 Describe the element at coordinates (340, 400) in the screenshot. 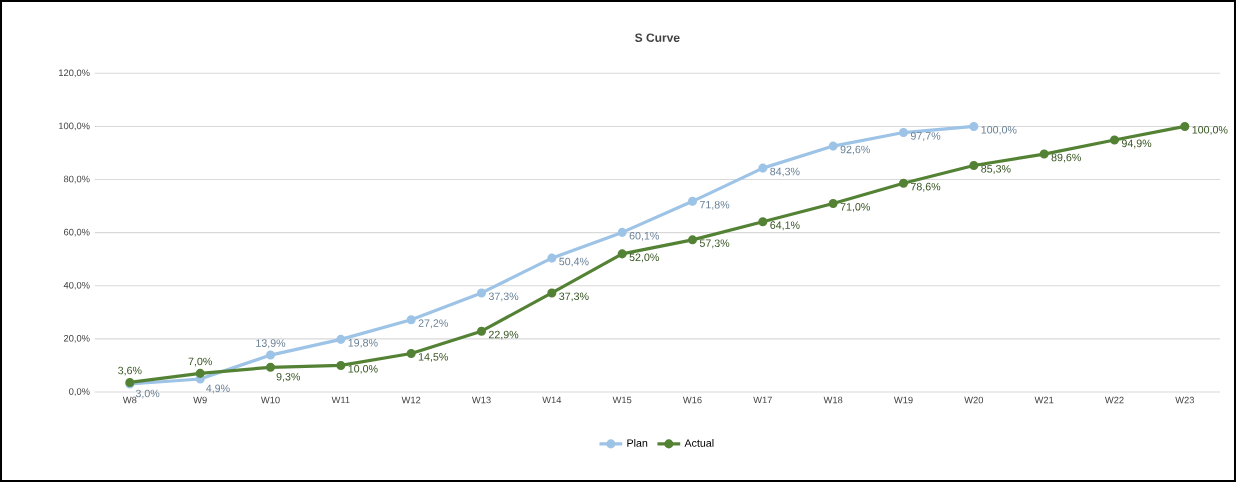

I see `x-tick-label: W11` at that location.